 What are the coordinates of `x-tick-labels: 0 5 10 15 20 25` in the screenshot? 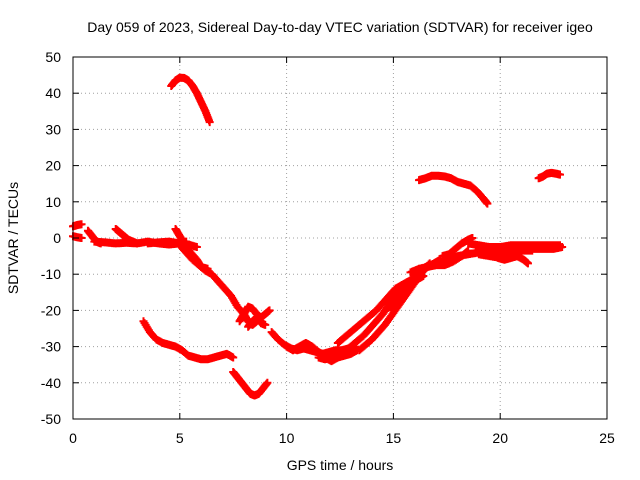 It's located at (342, 438).